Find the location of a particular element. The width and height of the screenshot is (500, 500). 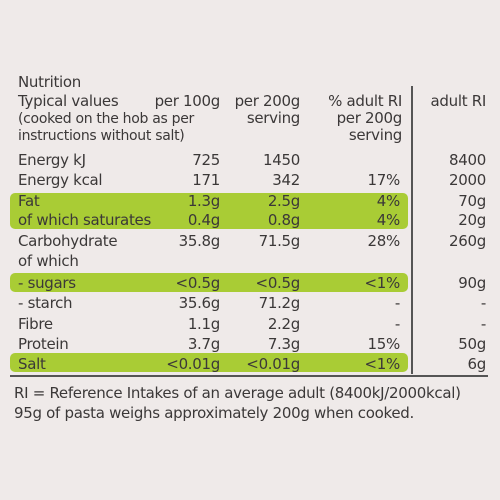

highlight-fat is located at coordinates (209, 211).